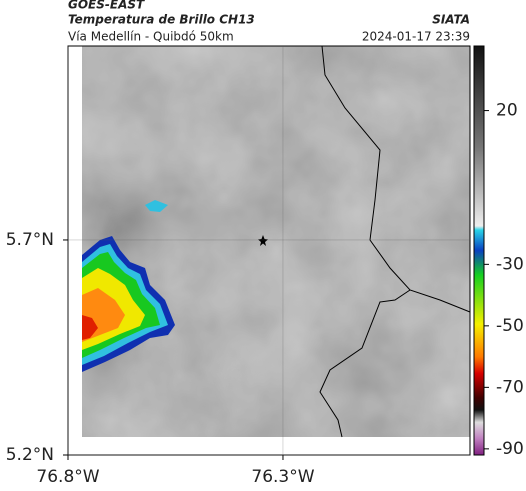 The height and width of the screenshot is (491, 526). I want to click on colorbar, so click(479, 250).